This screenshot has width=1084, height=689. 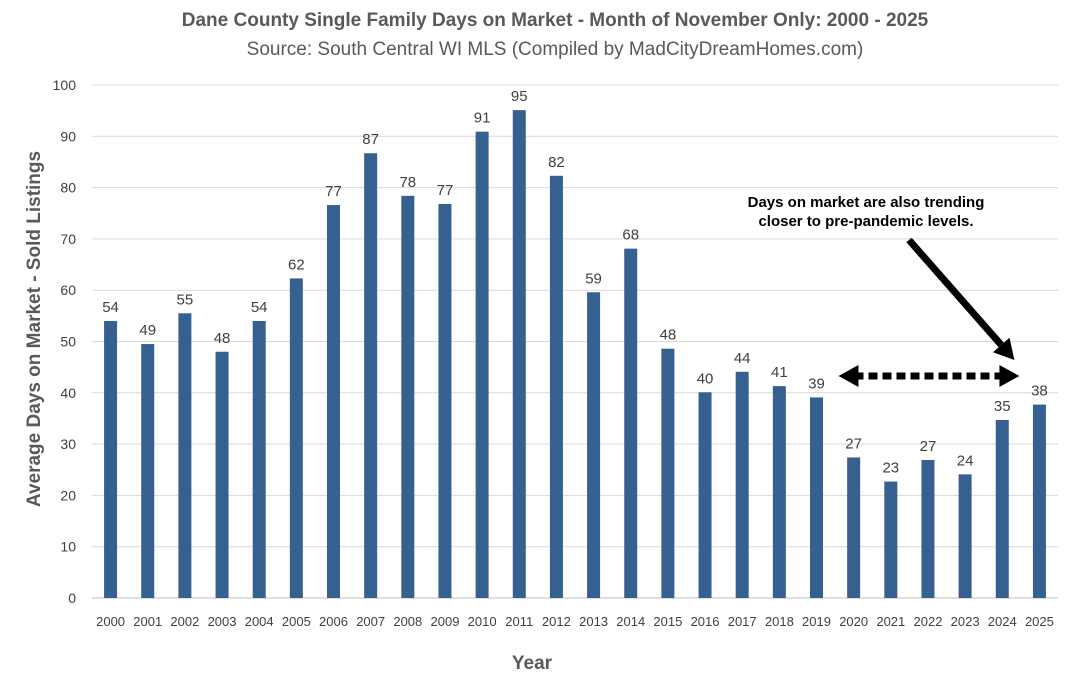 I want to click on bar-2014, so click(x=631, y=423).